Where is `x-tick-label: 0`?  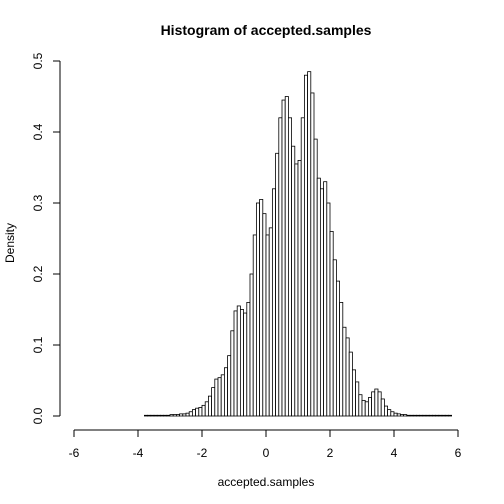
x-tick-label: 0 is located at coordinates (266, 453).